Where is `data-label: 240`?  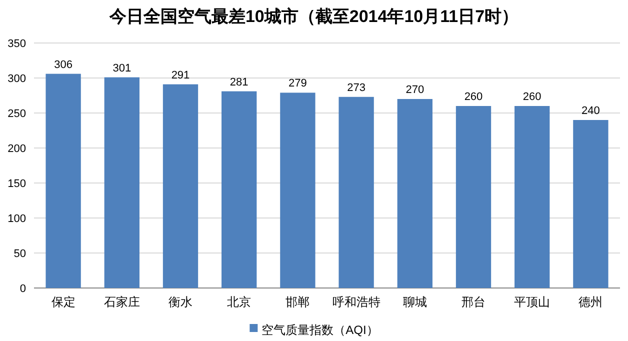
data-label: 240 is located at coordinates (591, 111).